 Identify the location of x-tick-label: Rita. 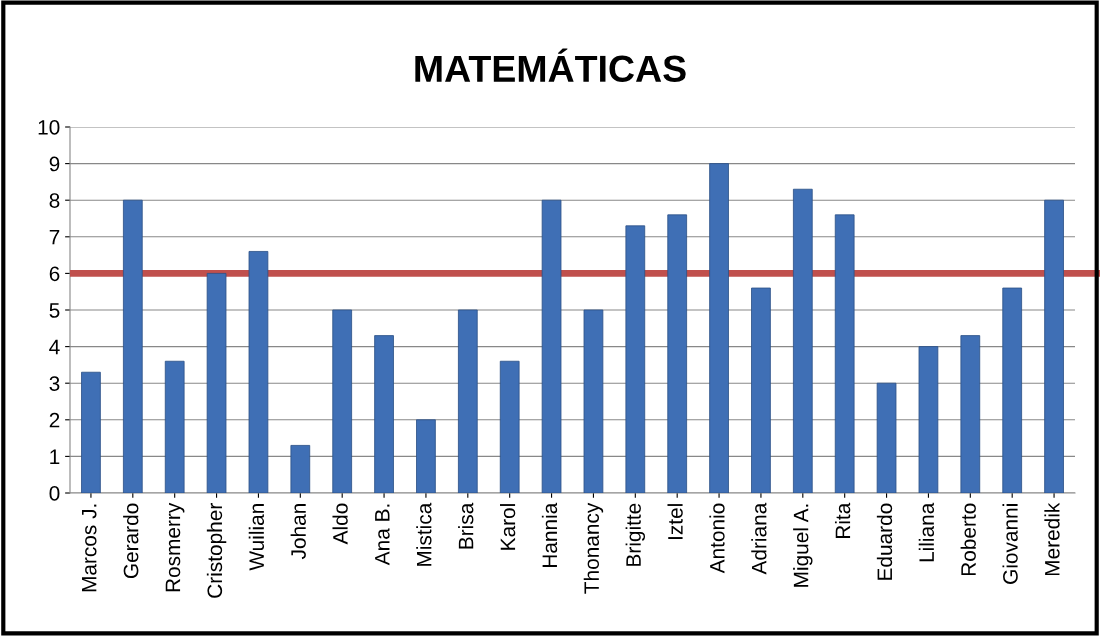
(842, 520).